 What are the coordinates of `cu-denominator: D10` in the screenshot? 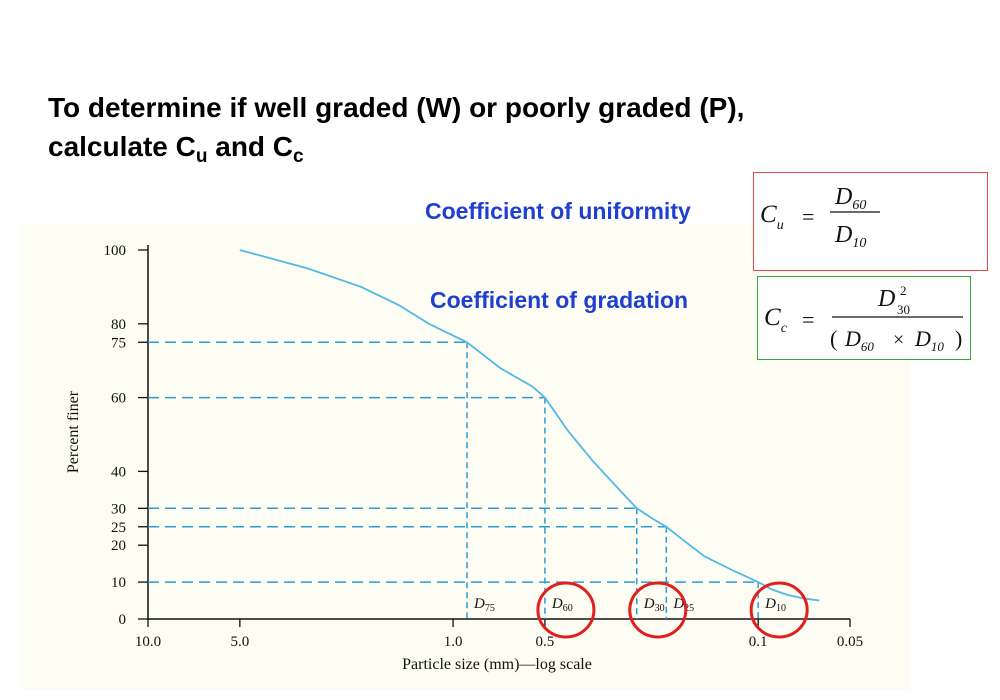 It's located at (850, 236).